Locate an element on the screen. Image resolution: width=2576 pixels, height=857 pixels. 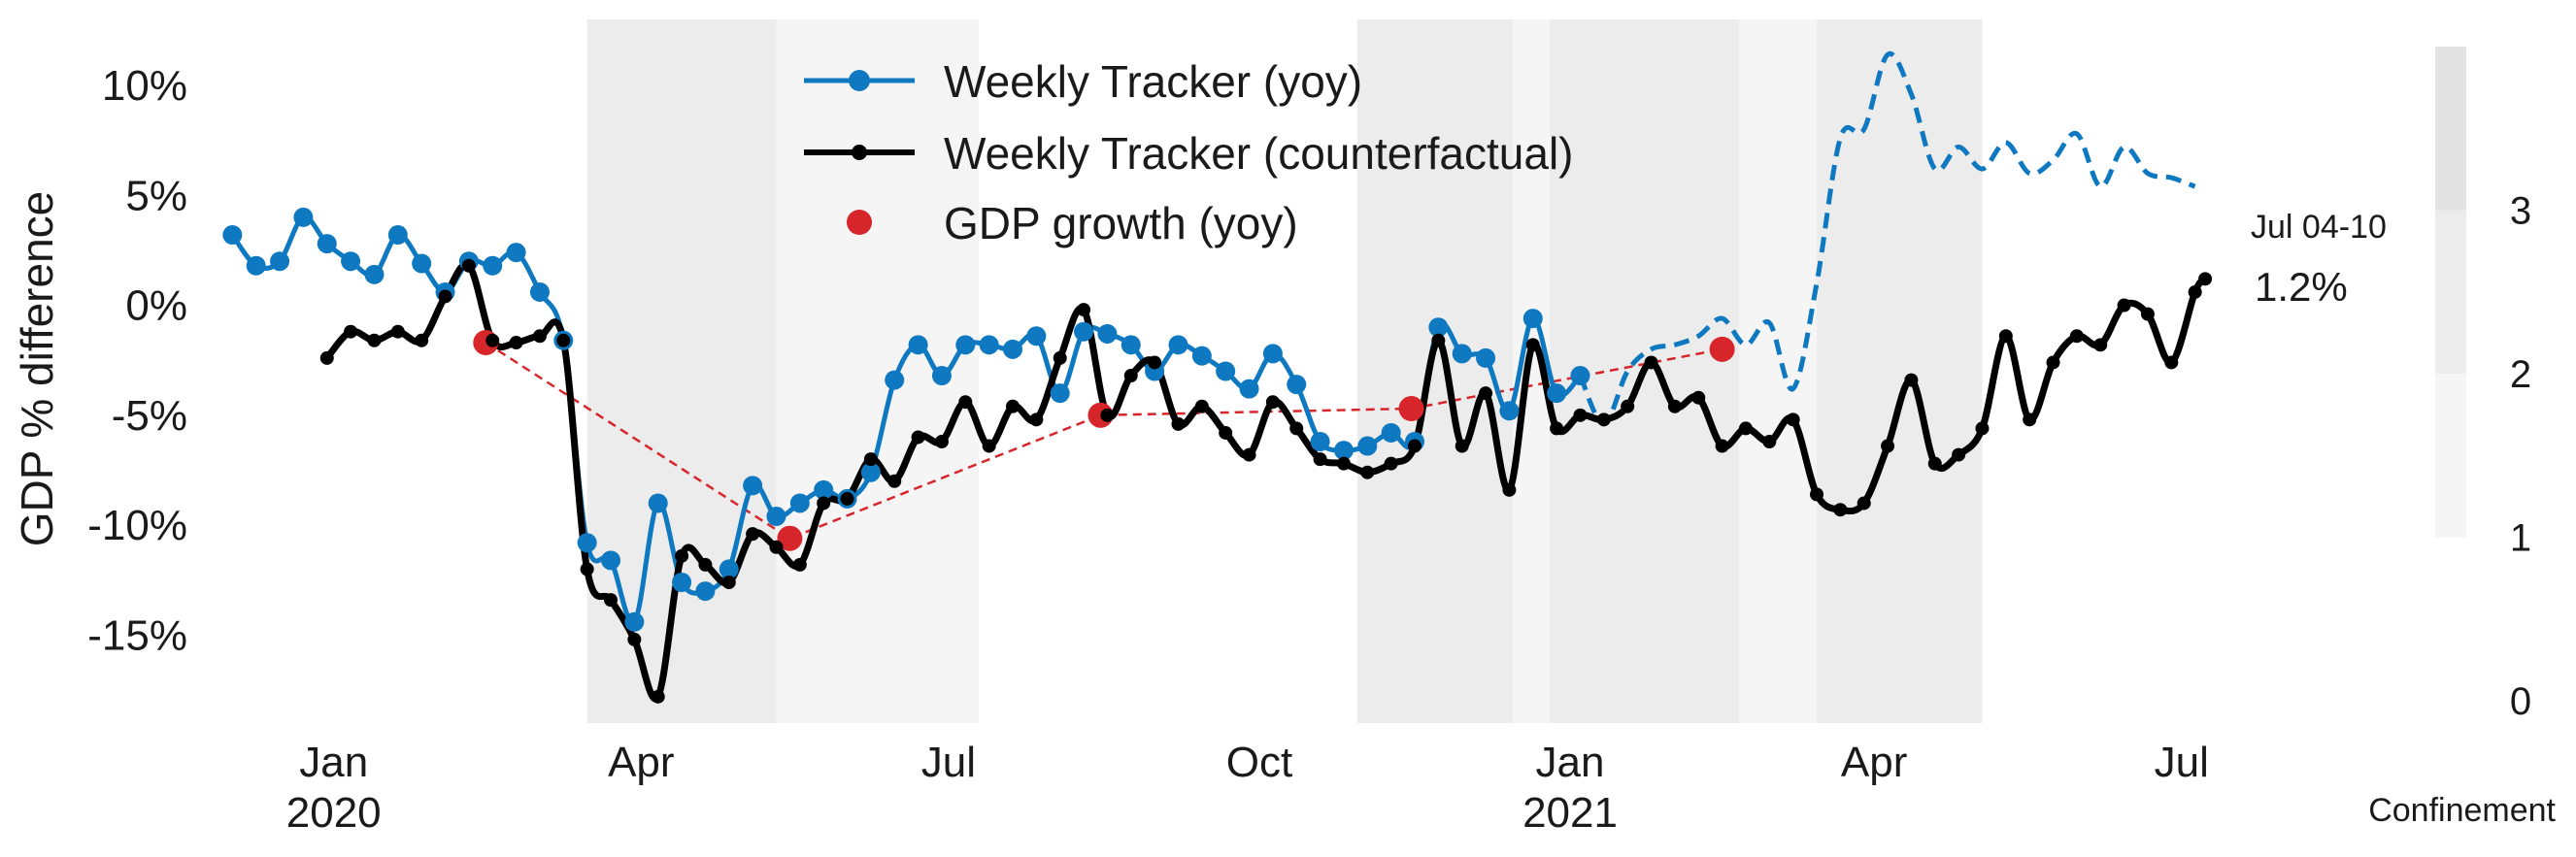
y-axis-ticks: 10% 5% 0% -5% -10% -15% is located at coordinates (137, 360).